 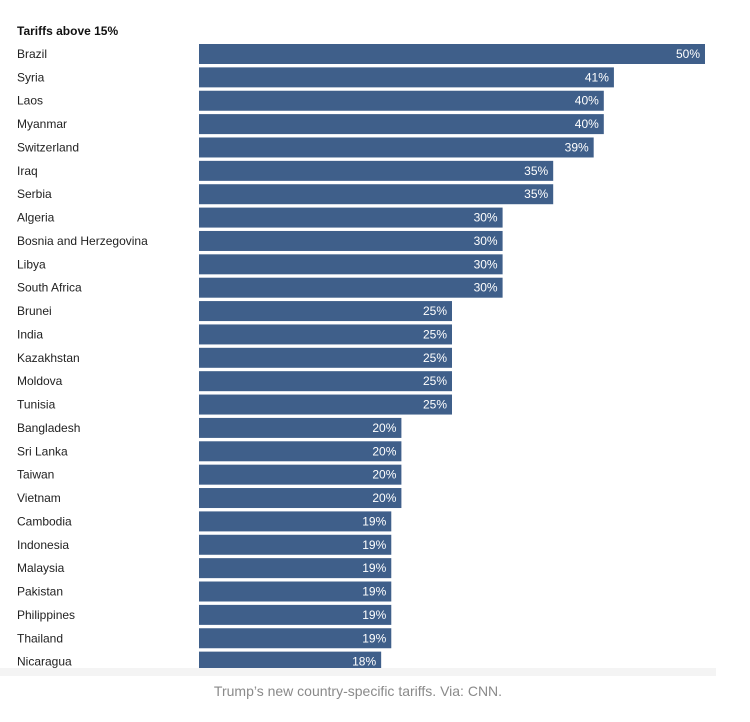 I want to click on category-label-cambodia: Cambodia, so click(x=44, y=521).